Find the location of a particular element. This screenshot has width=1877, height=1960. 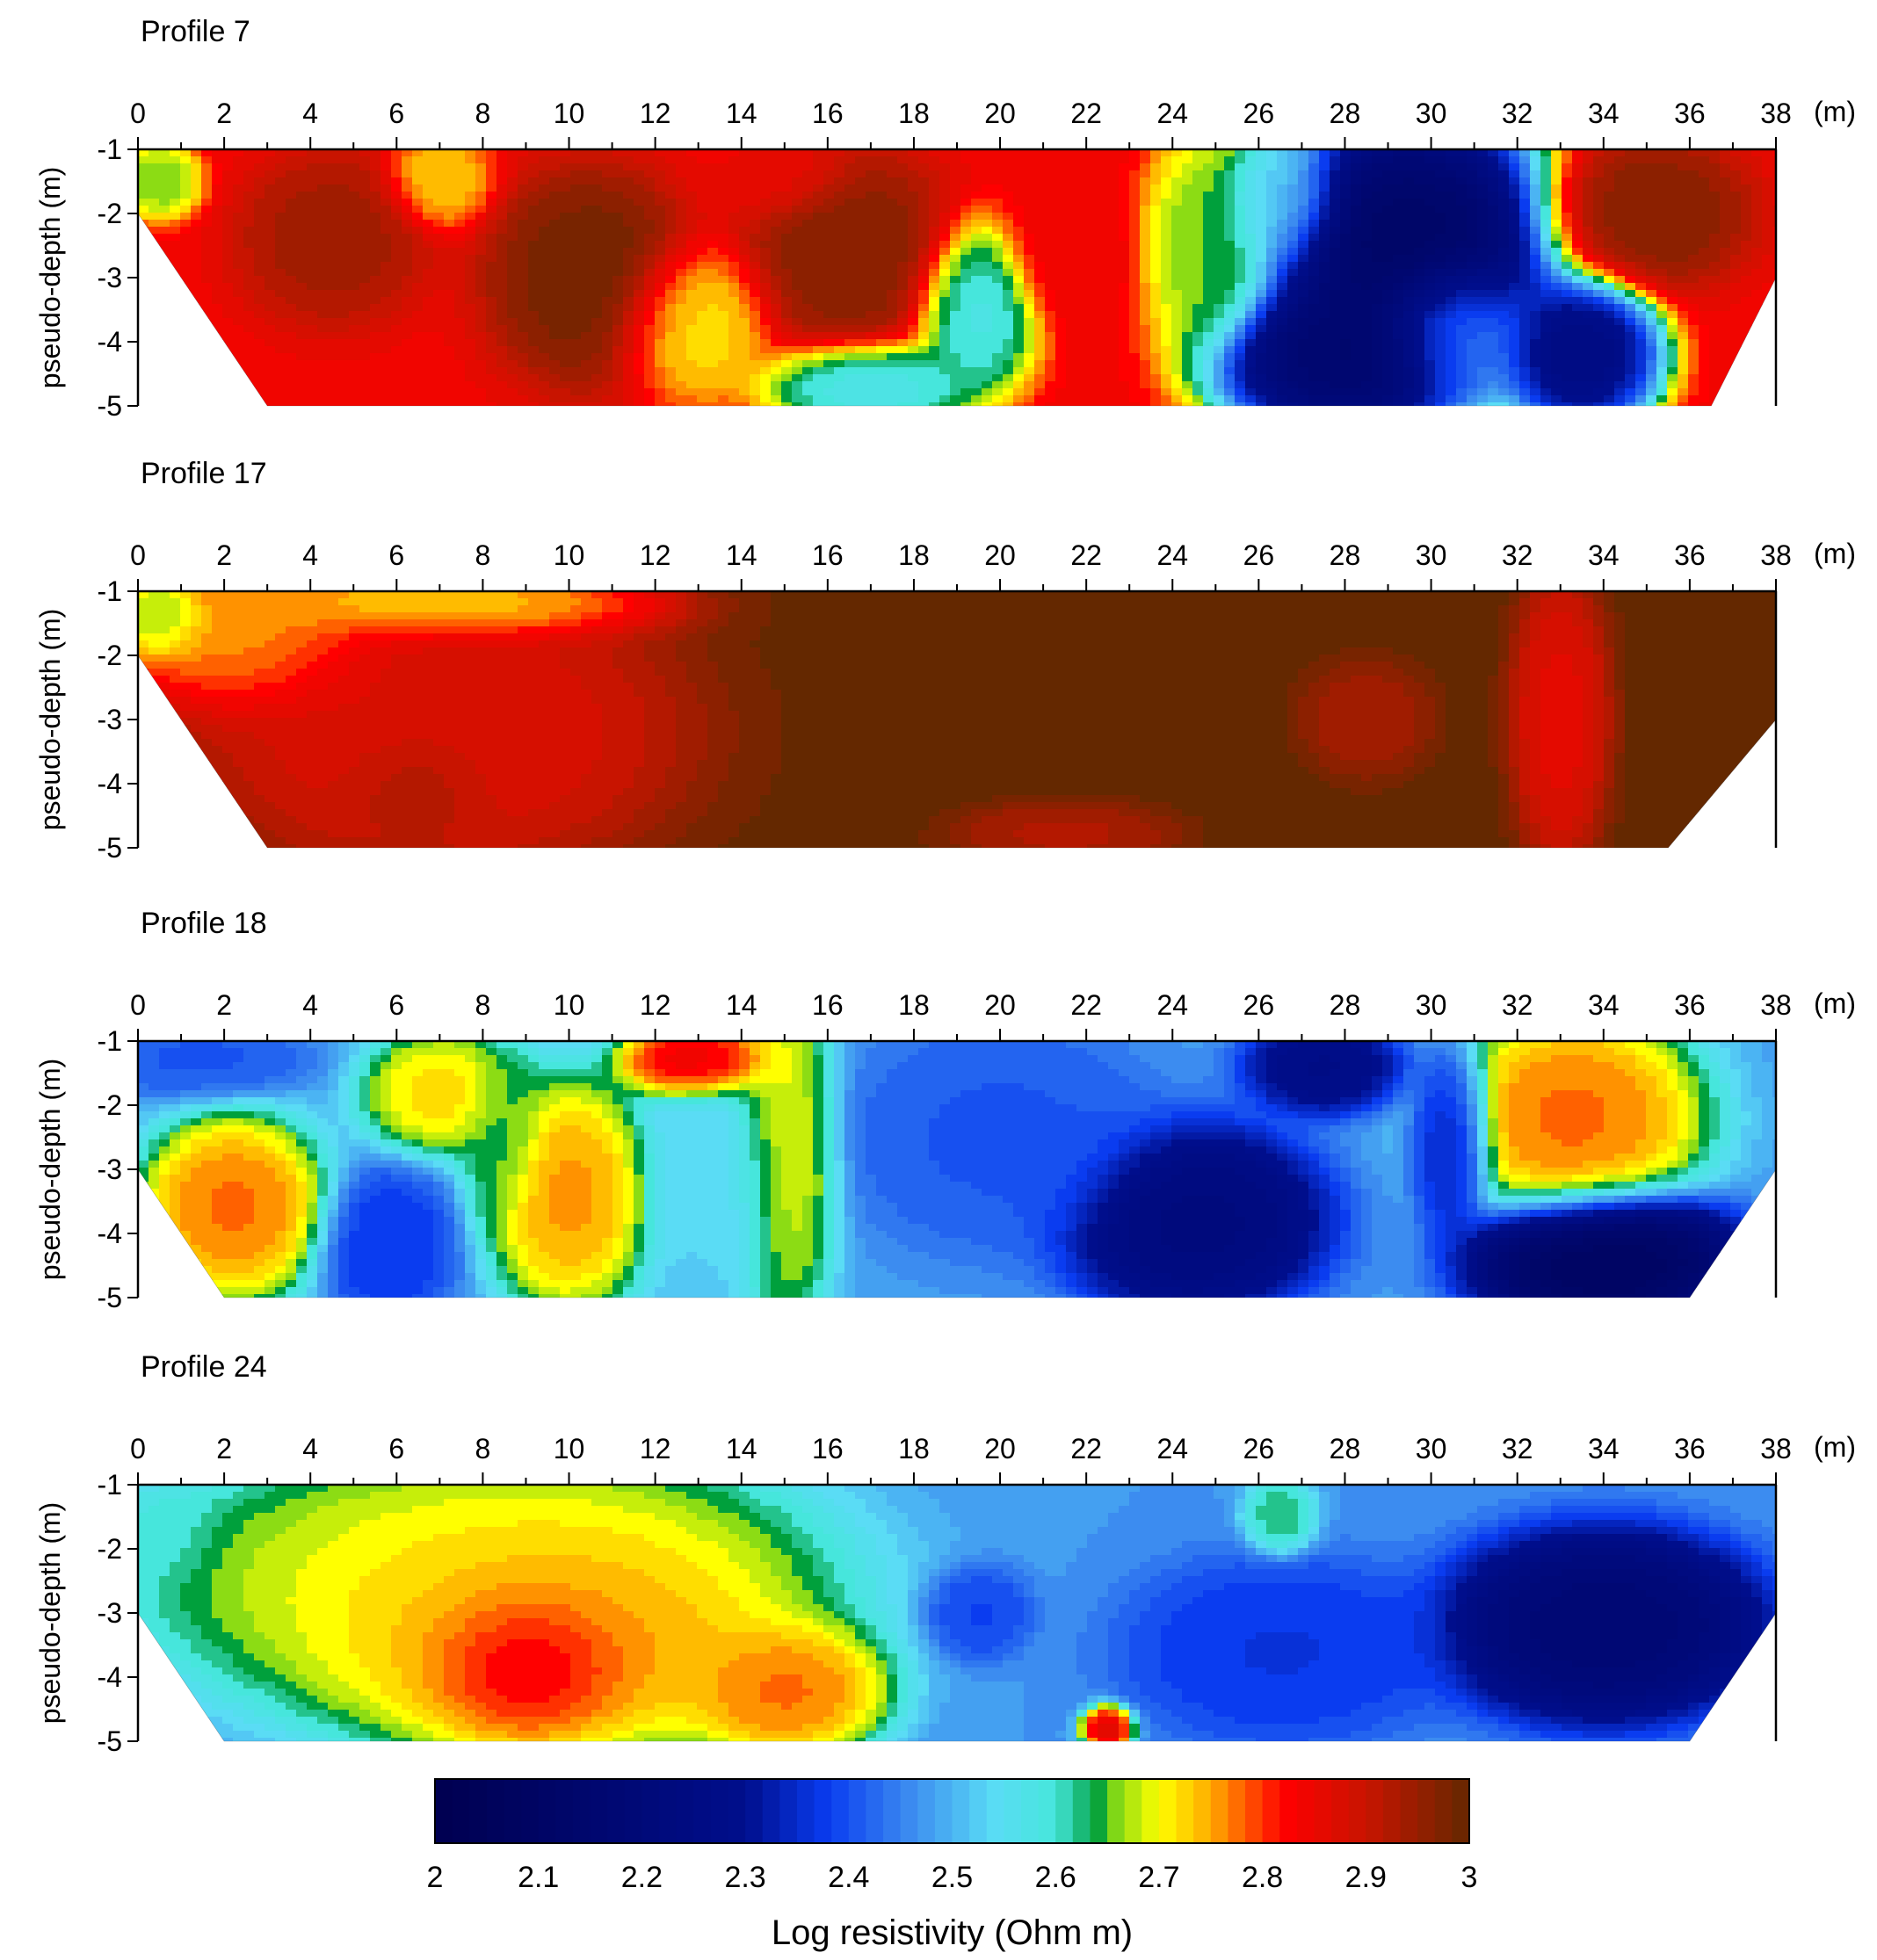

colorbar-tick-label: 3 is located at coordinates (1470, 1877).